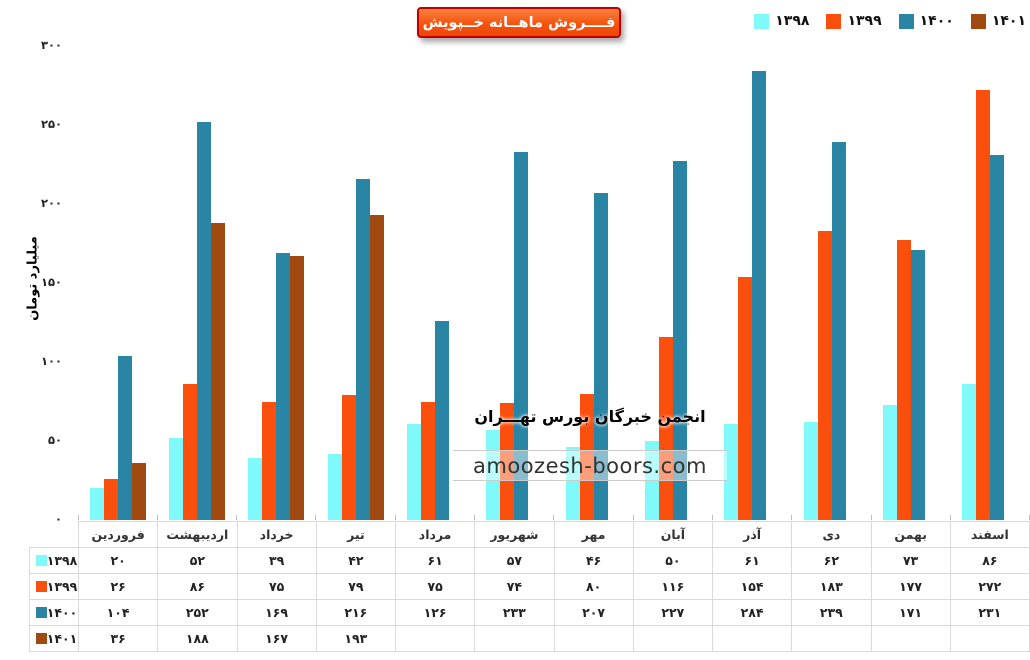 The width and height of the screenshot is (1030, 660). I want to click on bar-slot-1401-m11, so click(932, 283).